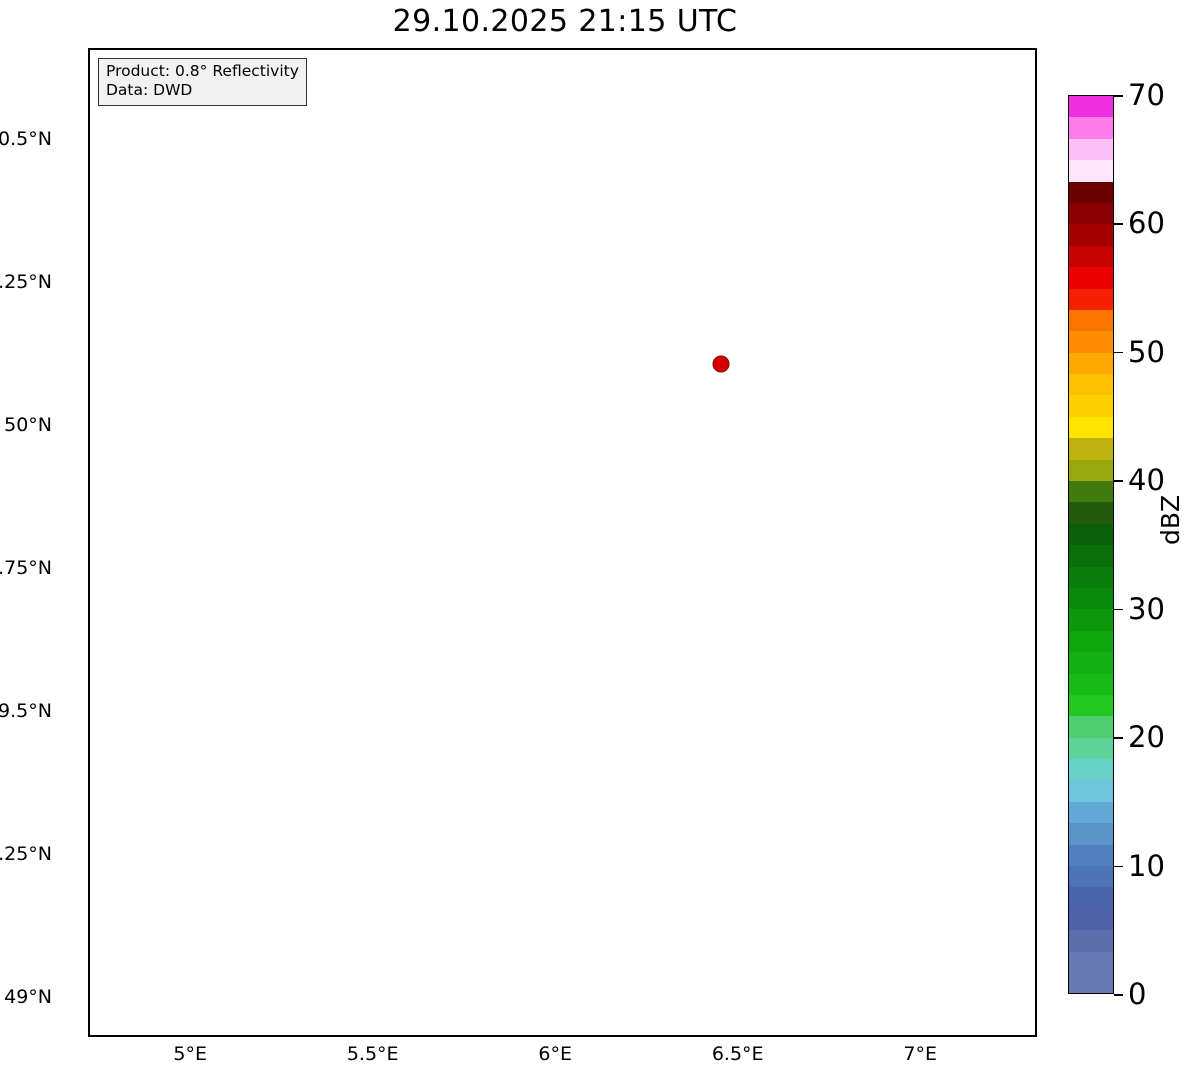 The width and height of the screenshot is (1202, 1081). Describe the element at coordinates (721, 364) in the screenshot. I see `radar-site-marker` at that location.